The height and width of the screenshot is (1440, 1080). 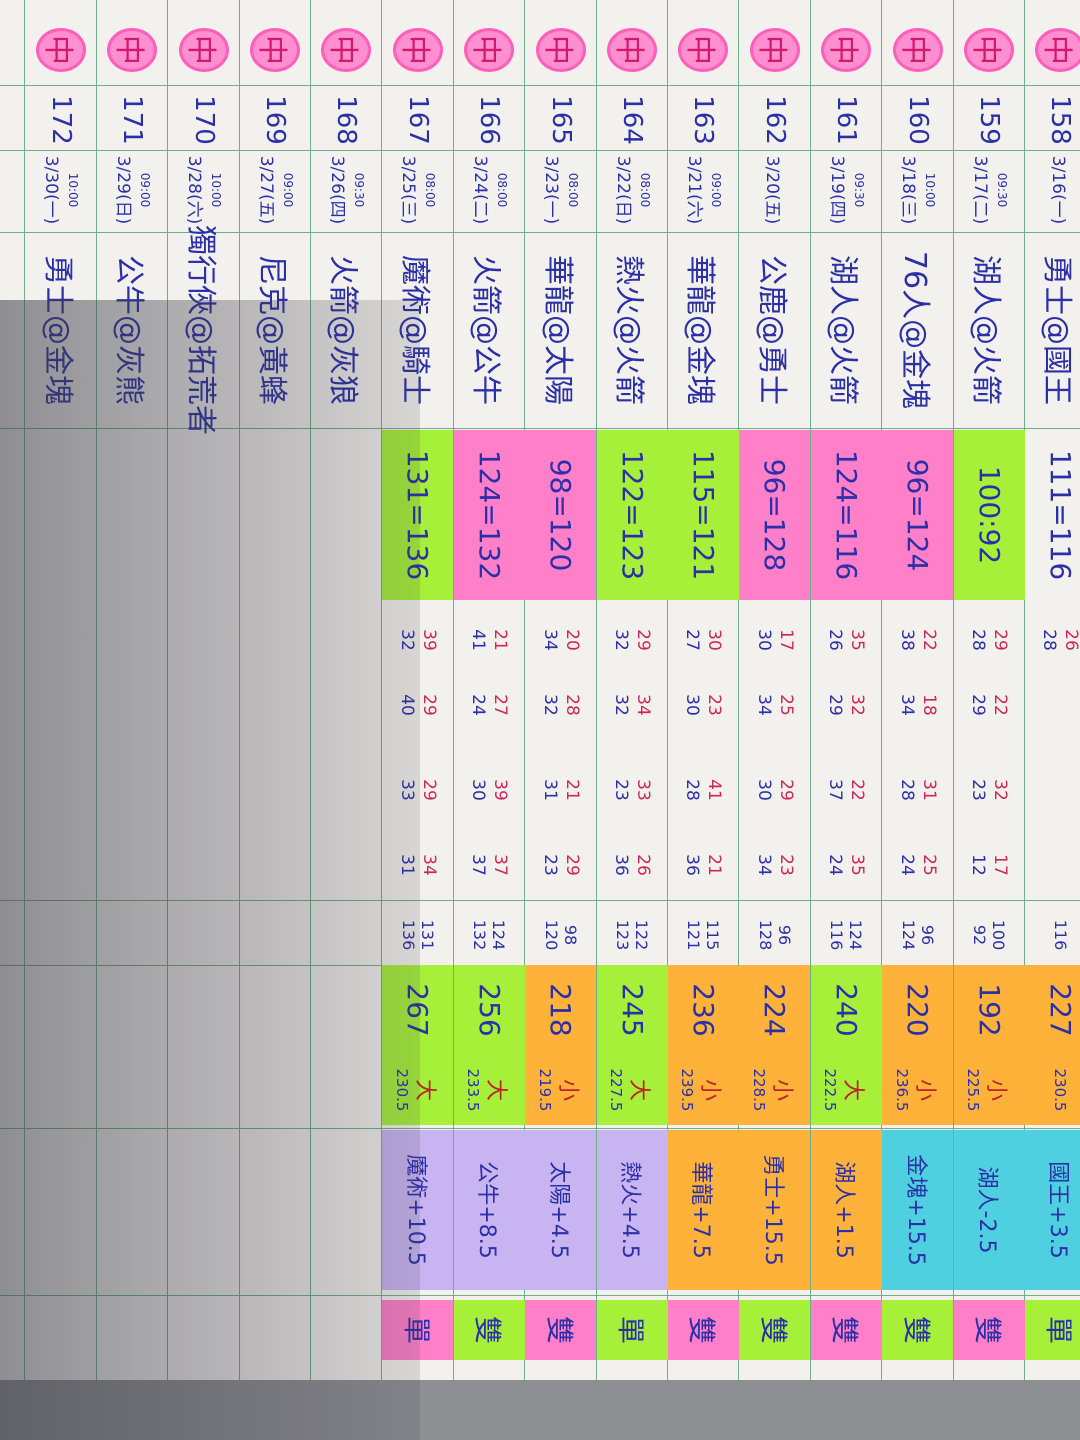 What do you see at coordinates (551, 935) in the screenshot?
I see `team-total: 120` at bounding box center [551, 935].